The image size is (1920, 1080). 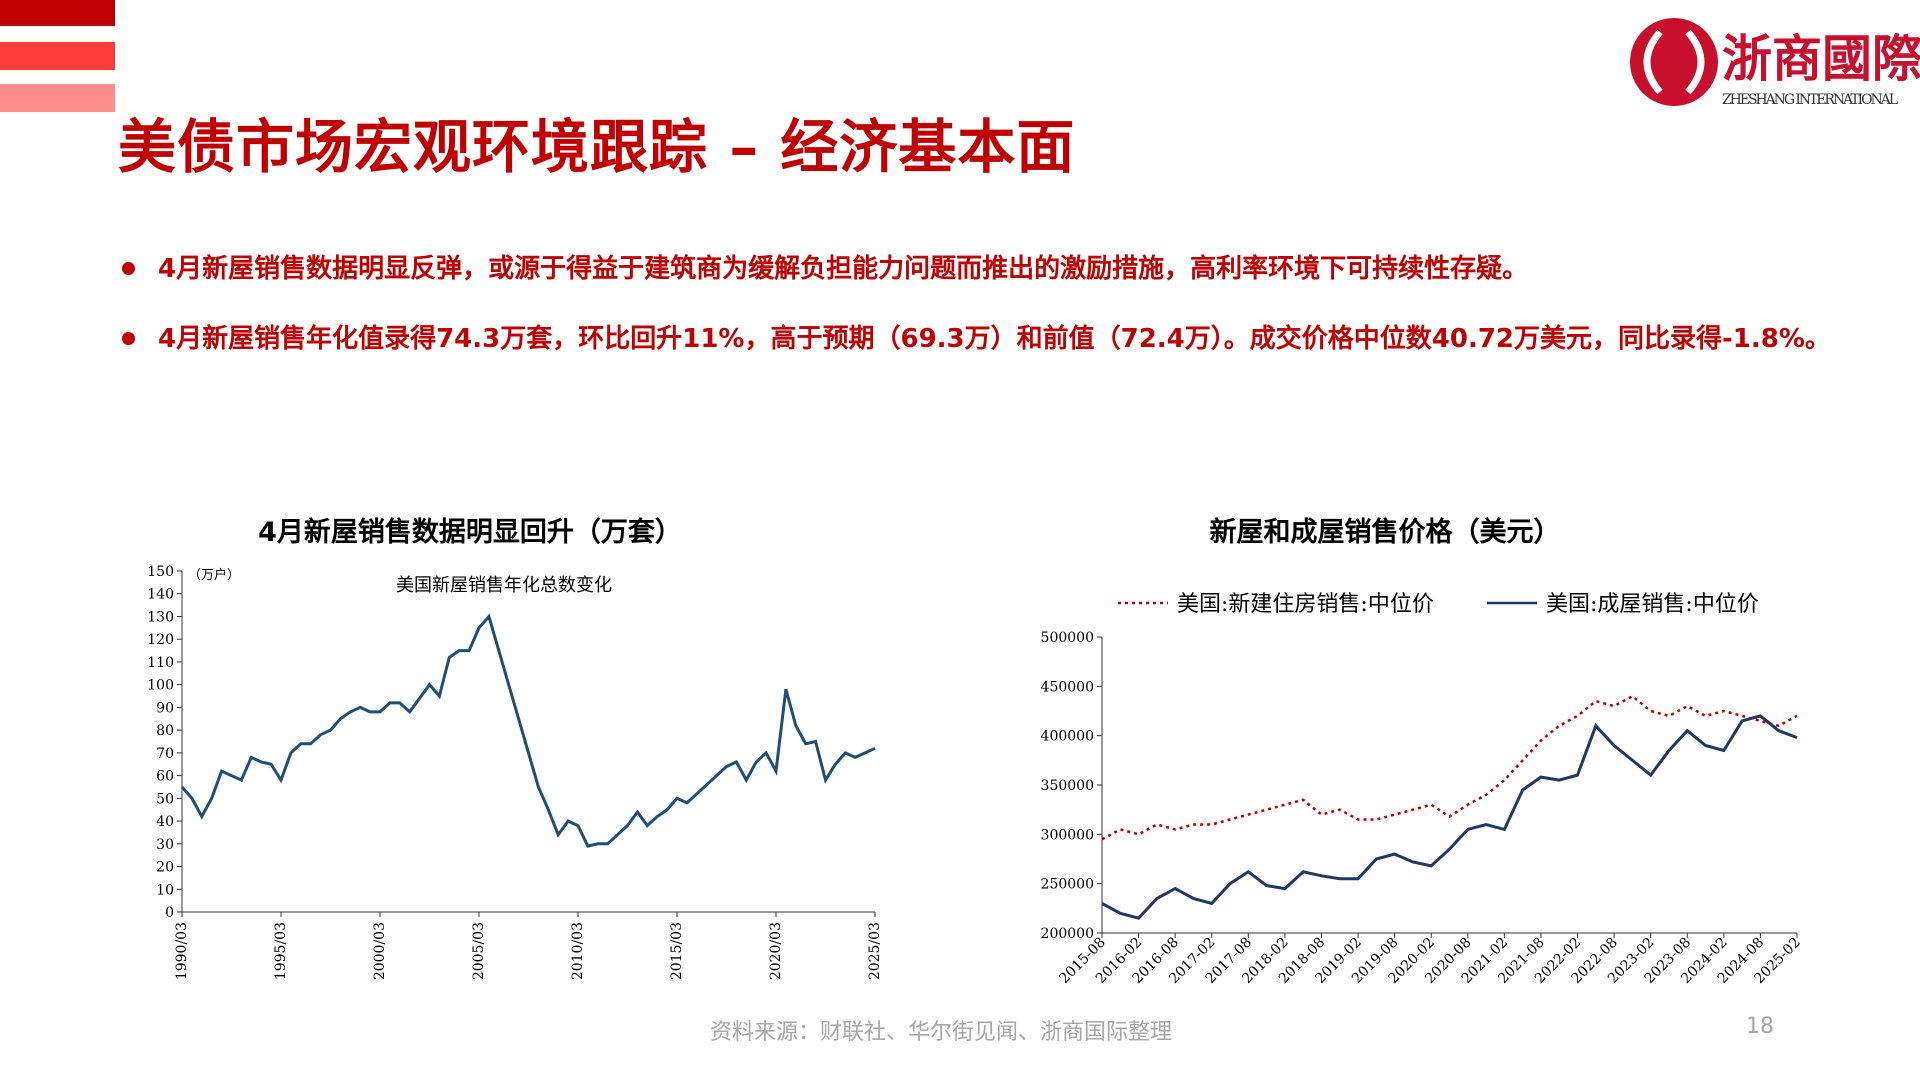 I want to click on y-tick-label: 100, so click(x=160, y=686).